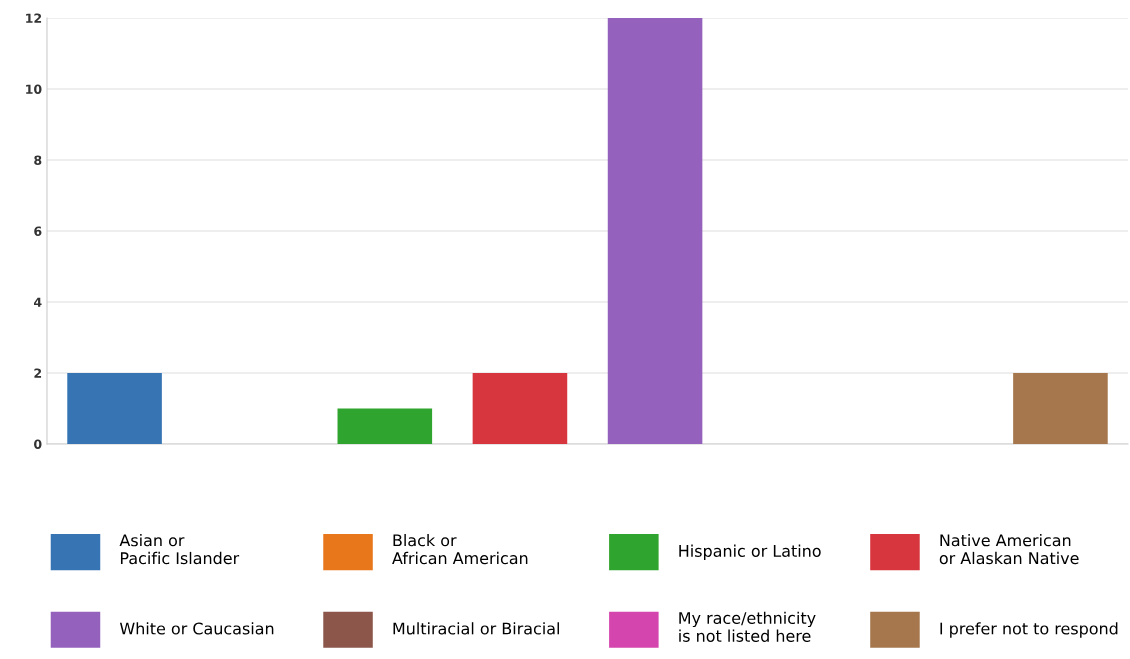 The height and width of the screenshot is (659, 1130). Describe the element at coordinates (196, 628) in the screenshot. I see `legend-label: White or Caucasian` at that location.